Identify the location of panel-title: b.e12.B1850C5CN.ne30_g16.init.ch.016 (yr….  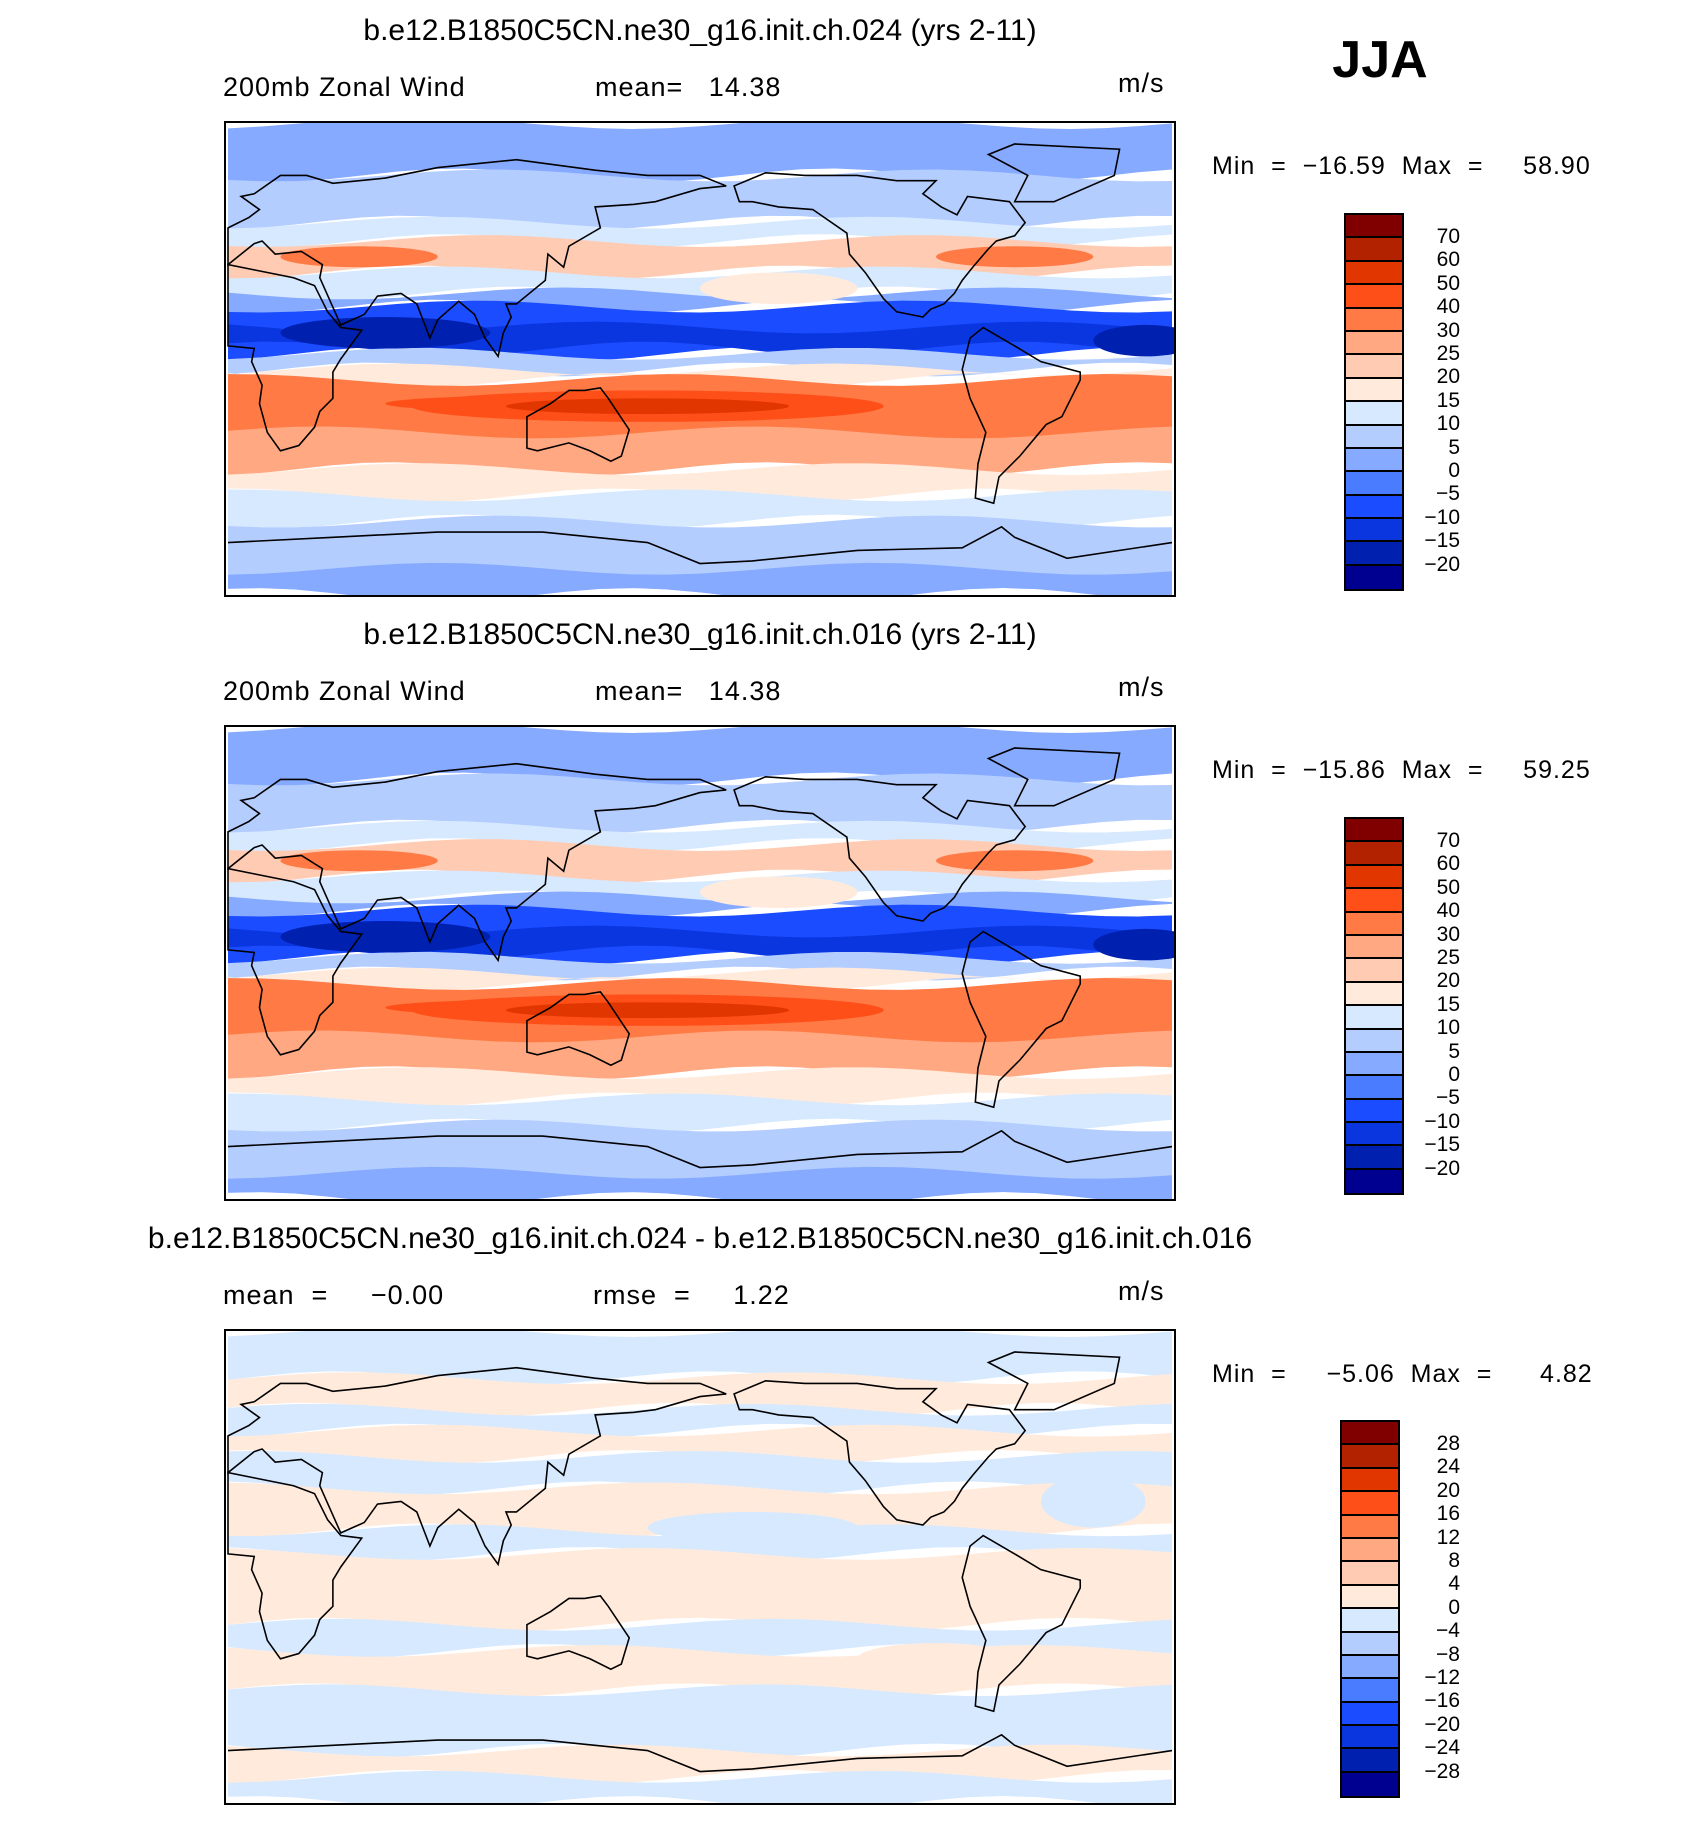
(700, 634).